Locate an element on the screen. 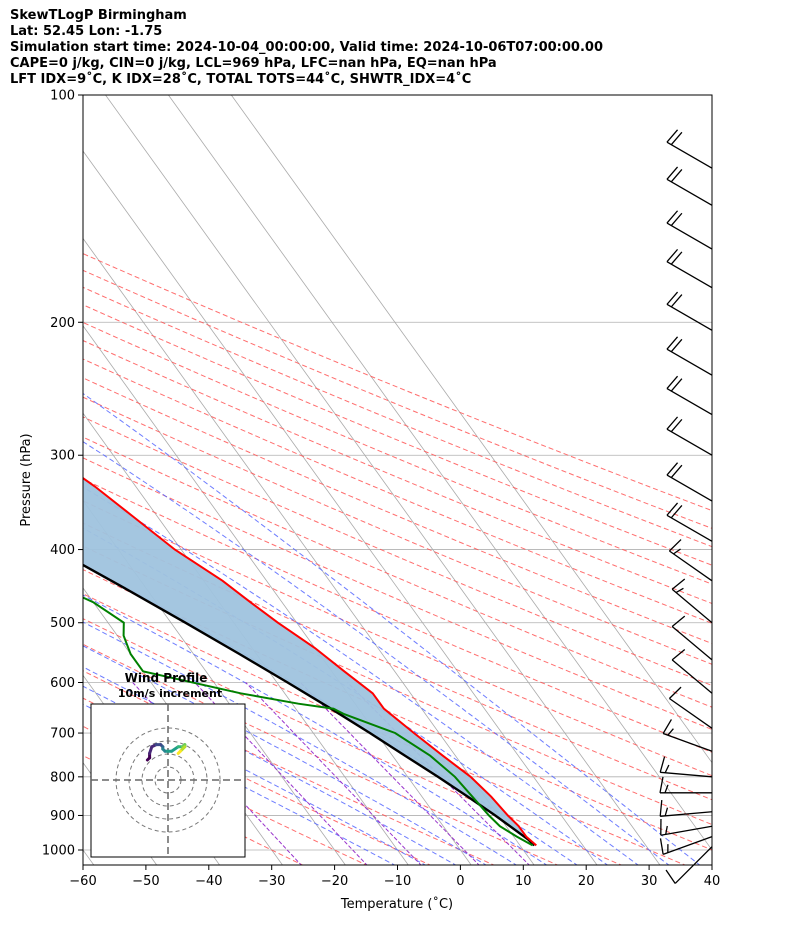  hodograph-segment is located at coordinates (179, 752).